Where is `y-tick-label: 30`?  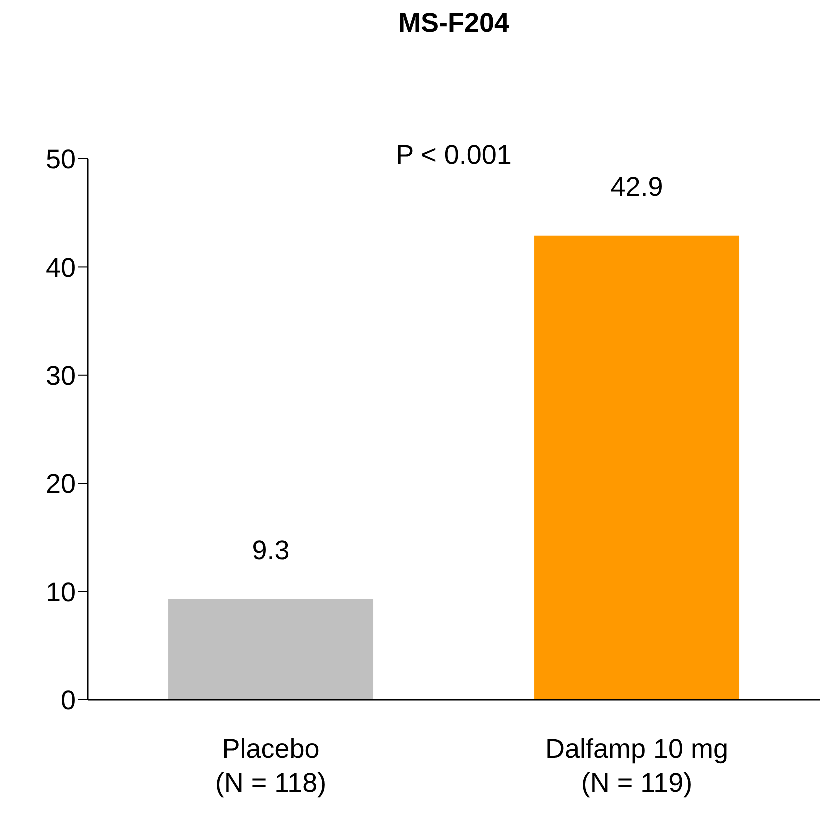
y-tick-label: 30 is located at coordinates (61, 375).